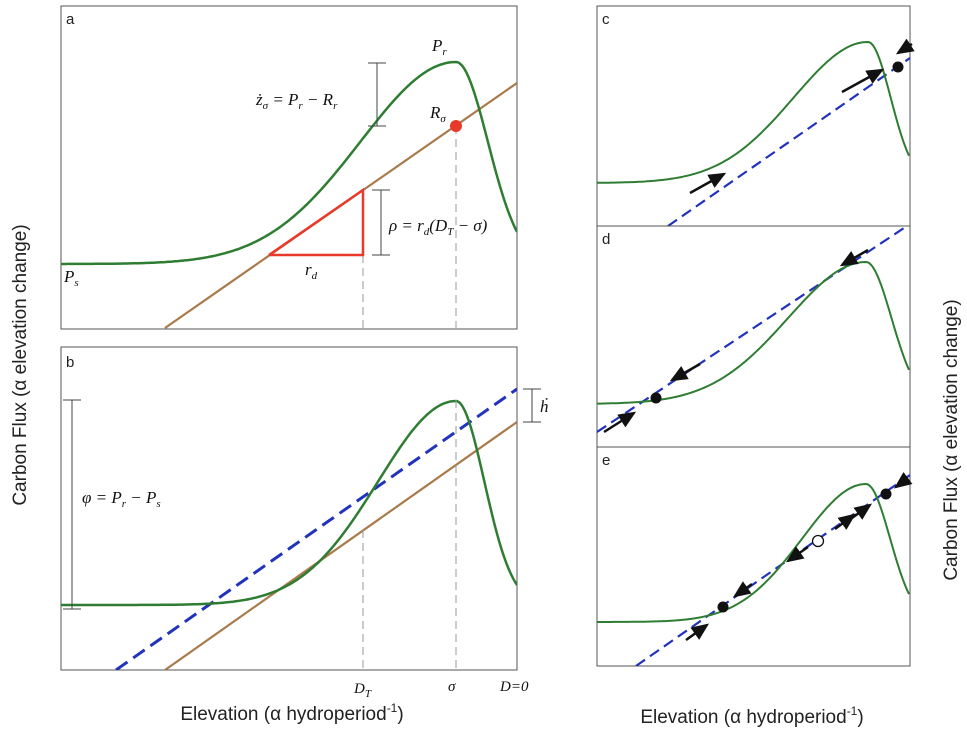 This screenshot has height=731, width=967. I want to click on panel-a-letter: a, so click(70, 19).